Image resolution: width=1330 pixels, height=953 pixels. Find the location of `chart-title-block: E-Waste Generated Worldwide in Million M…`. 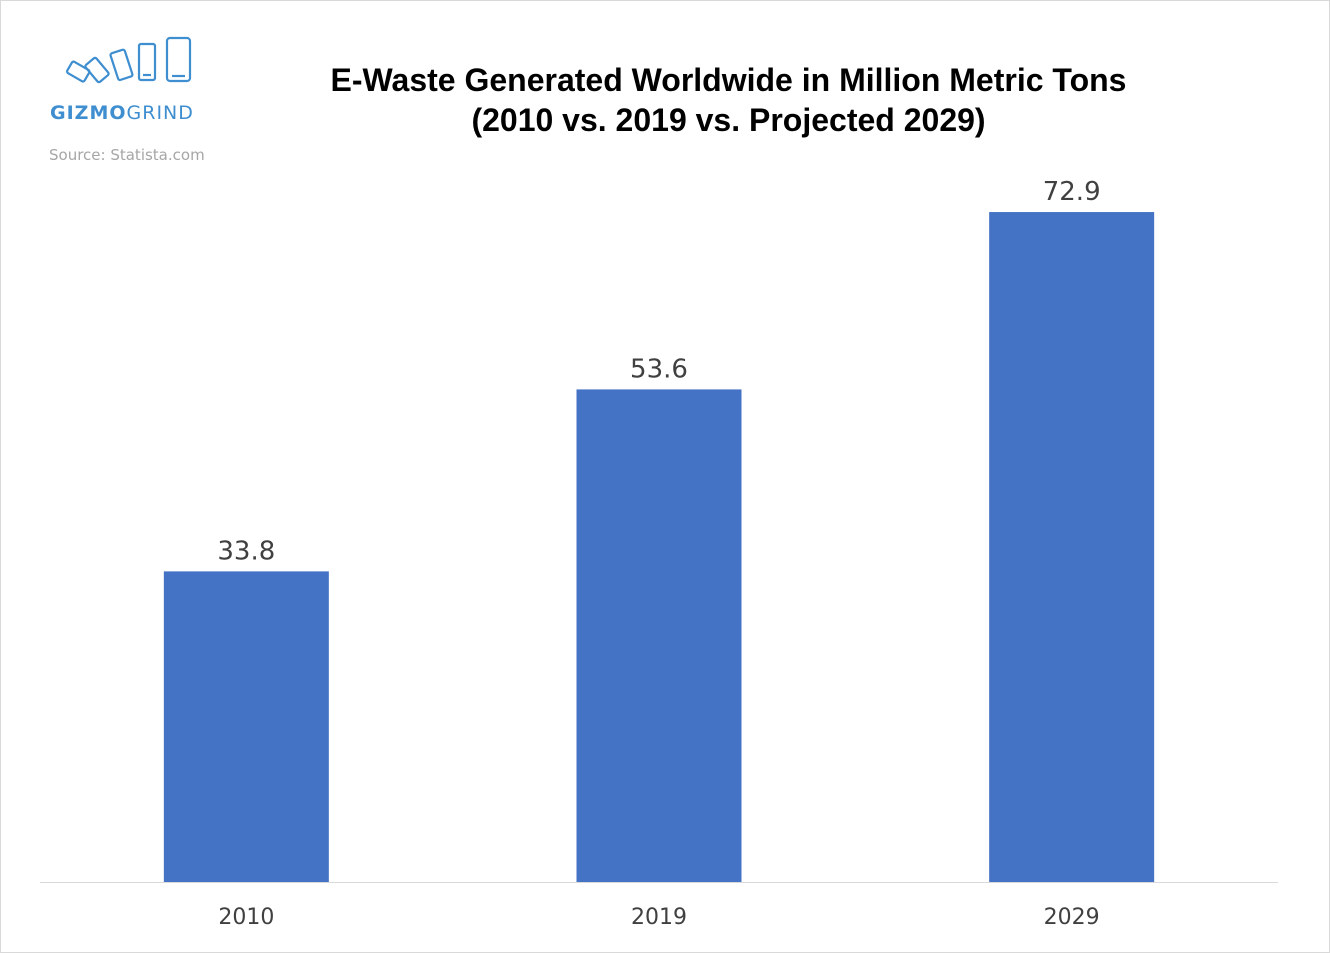

chart-title-block: E-Waste Generated Worldwide in Million M… is located at coordinates (728, 100).